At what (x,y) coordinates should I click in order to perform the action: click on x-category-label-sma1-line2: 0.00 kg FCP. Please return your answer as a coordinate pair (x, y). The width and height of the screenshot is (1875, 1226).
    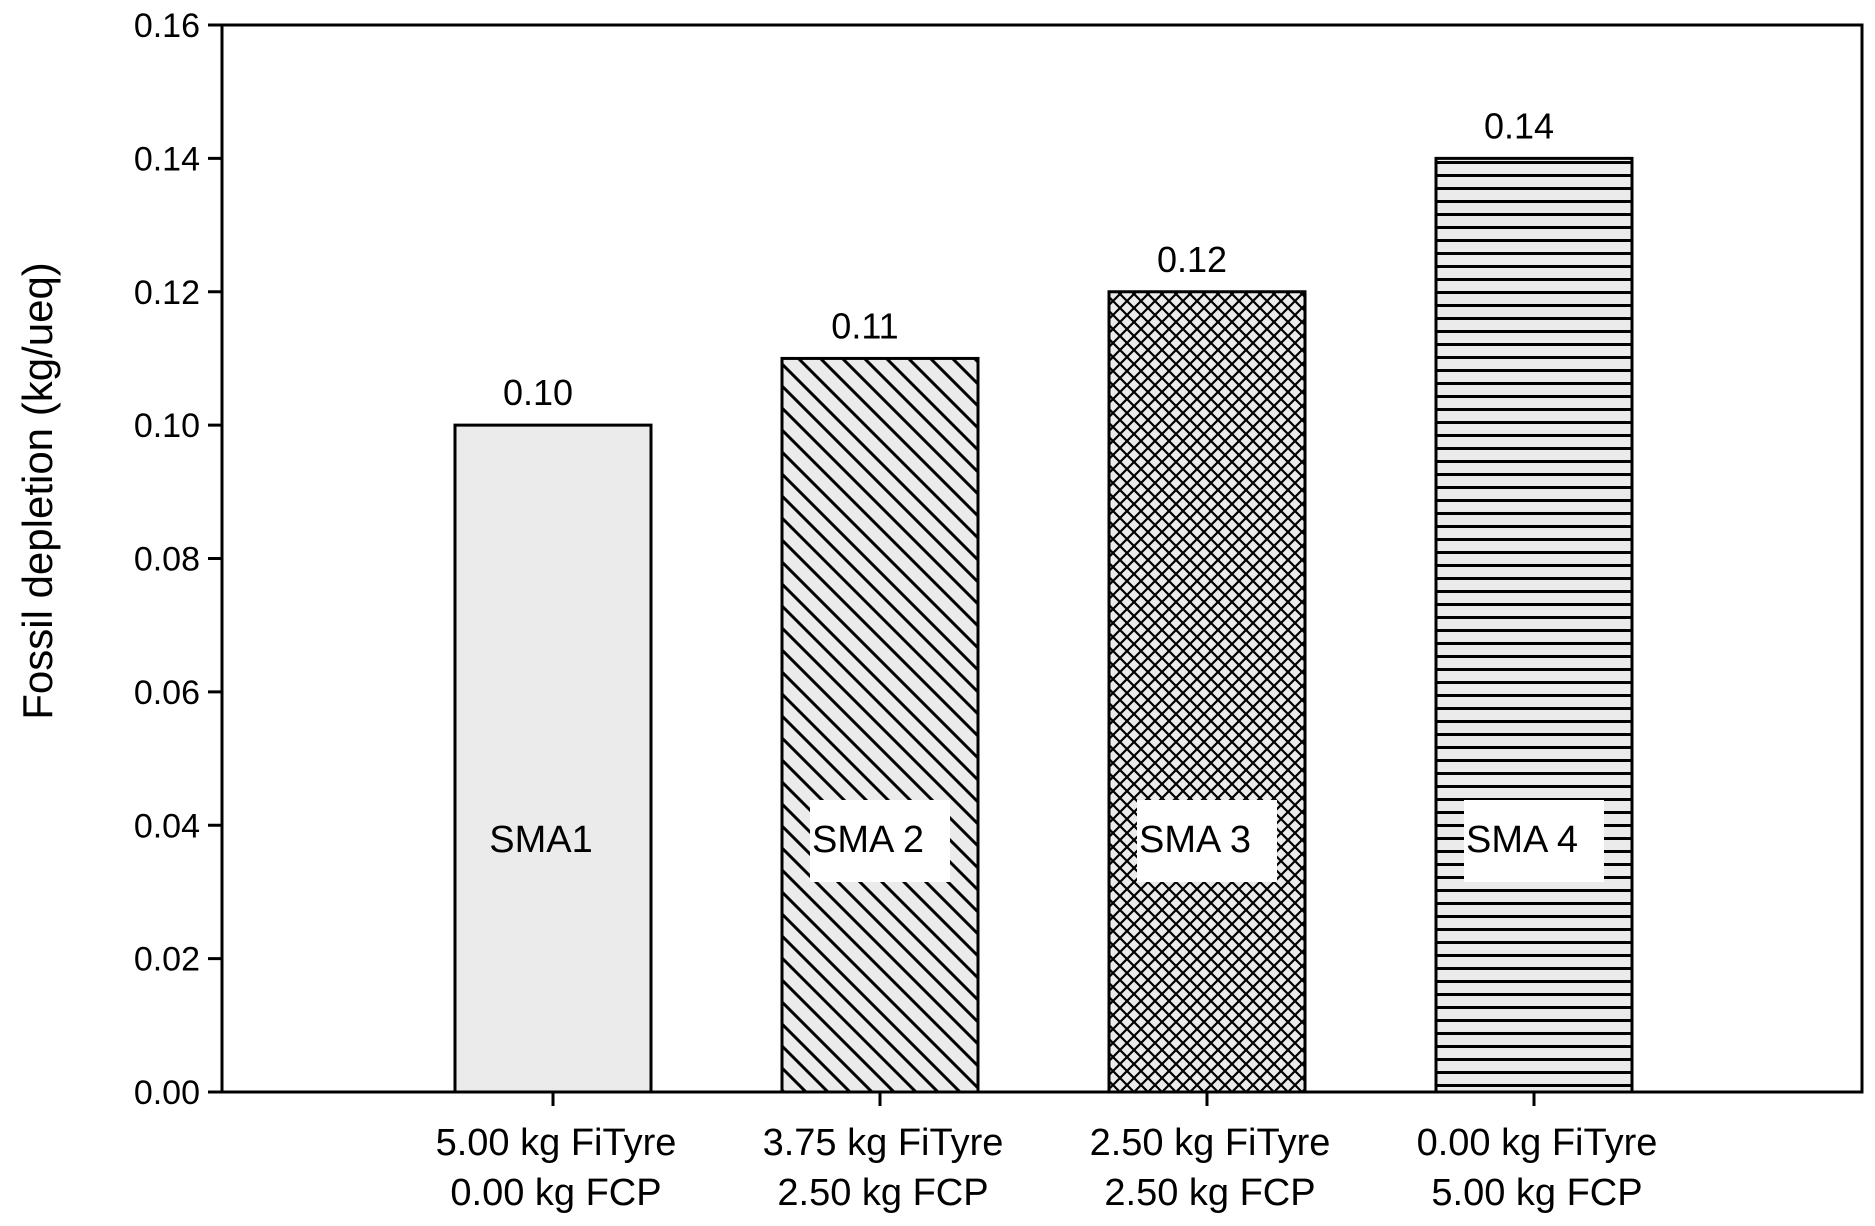
    Looking at the image, I should click on (555, 1193).